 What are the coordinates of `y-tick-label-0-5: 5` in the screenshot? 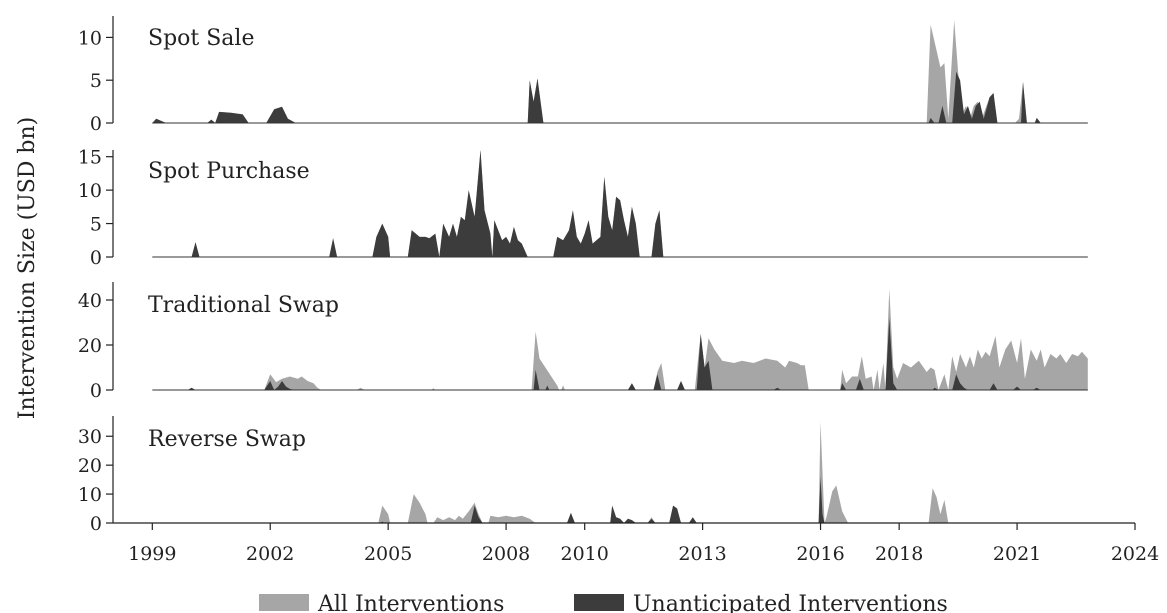 It's located at (96, 81).